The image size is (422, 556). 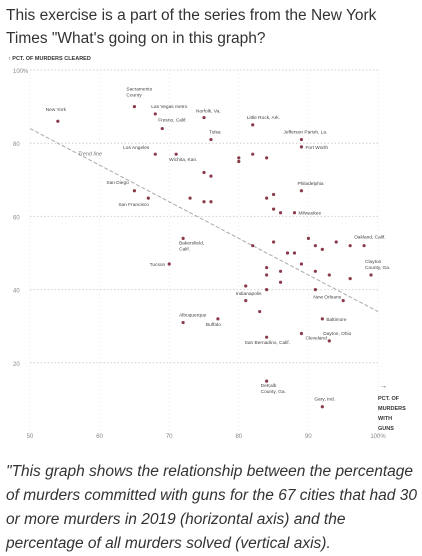 I want to click on data-point-label: Cleveland, so click(x=316, y=339).